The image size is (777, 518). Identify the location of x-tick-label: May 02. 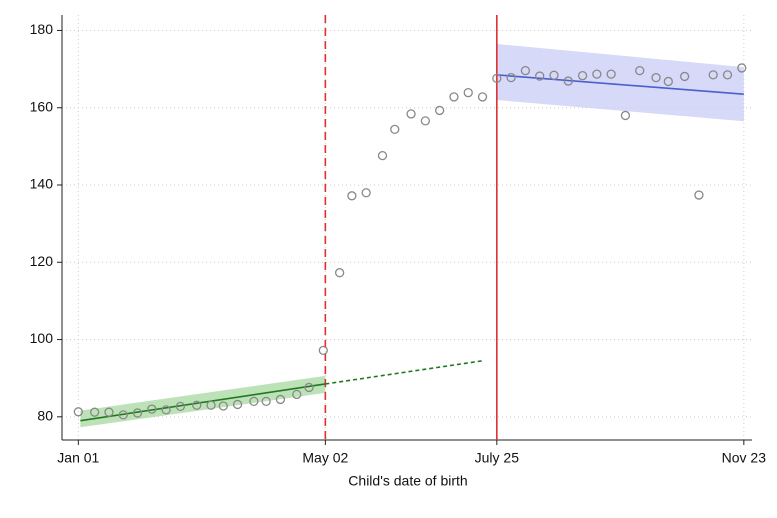
(325, 458).